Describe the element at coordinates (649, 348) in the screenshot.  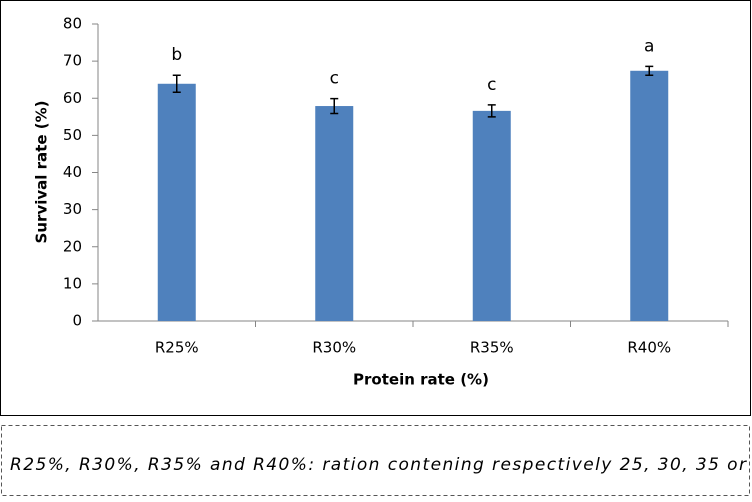
I see `x-tick-label: R40%` at that location.